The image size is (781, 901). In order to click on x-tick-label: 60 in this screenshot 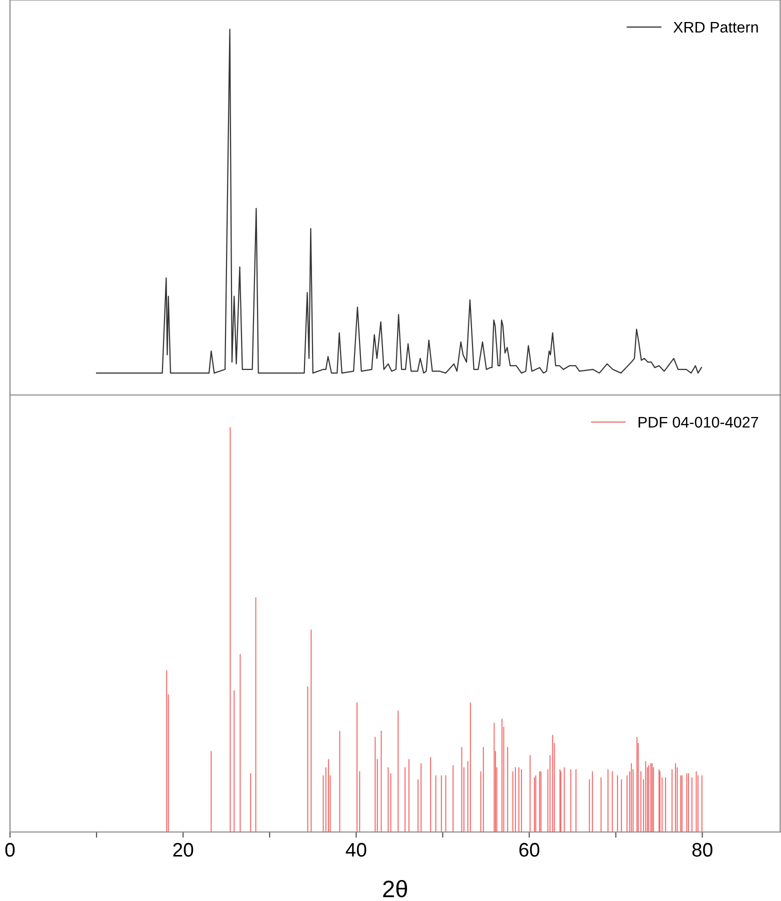, I will do `click(529, 849)`.